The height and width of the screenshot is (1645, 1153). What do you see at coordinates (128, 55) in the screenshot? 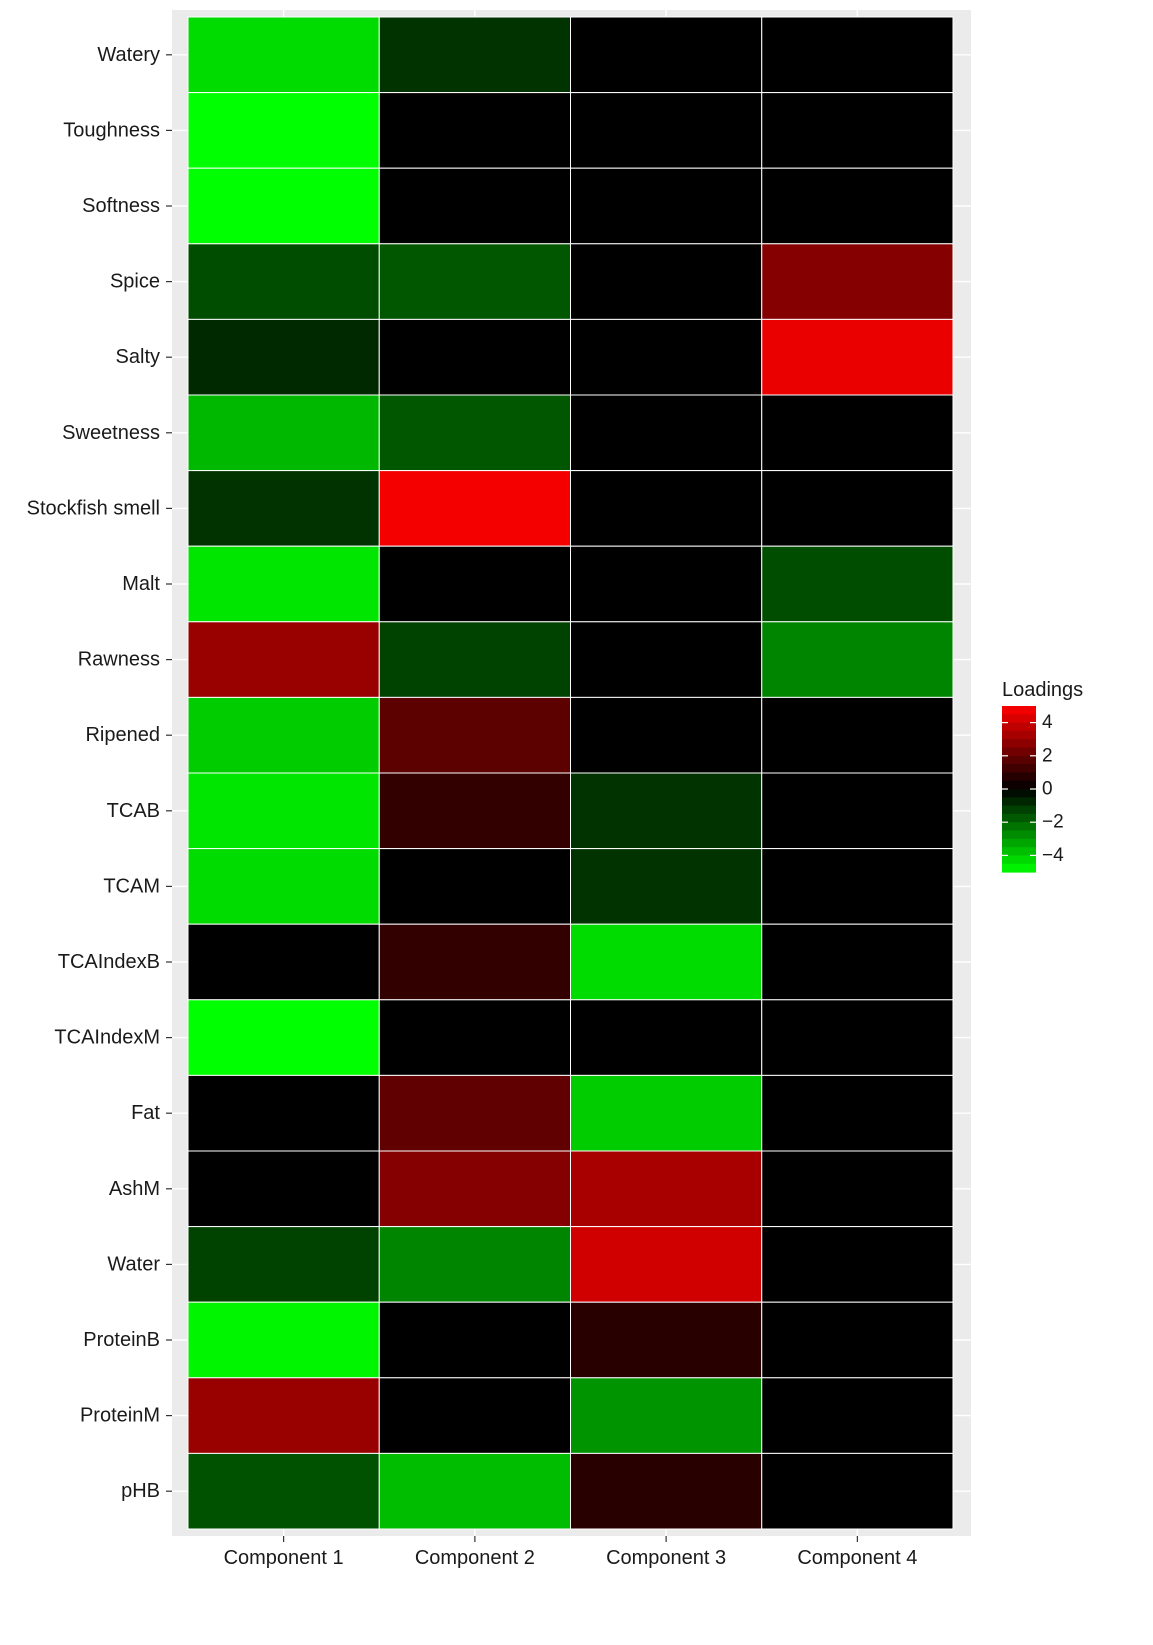
I see `y-tick-label: Watery` at bounding box center [128, 55].